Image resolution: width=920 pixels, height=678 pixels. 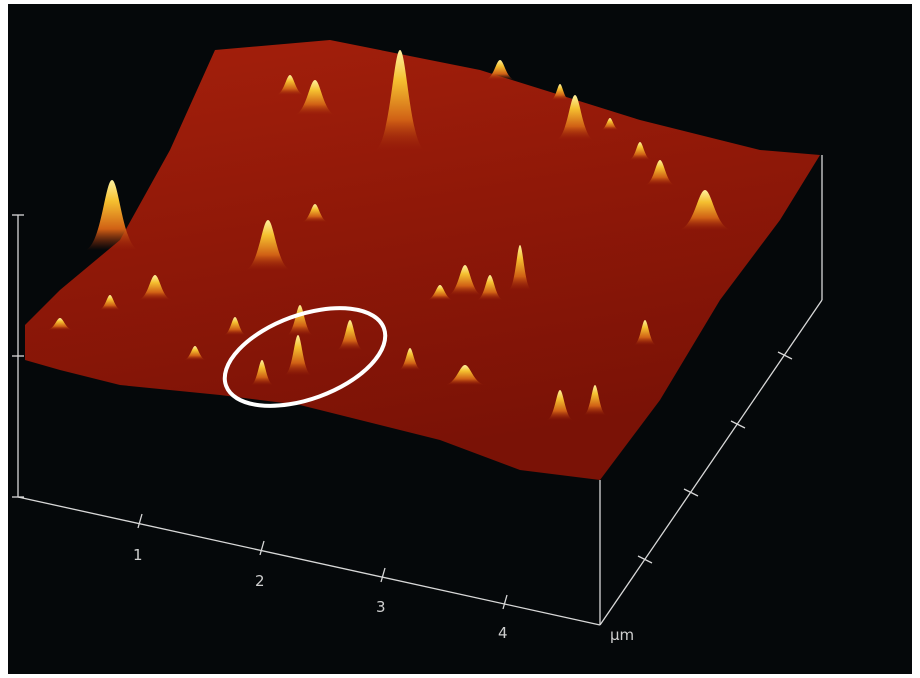 I want to click on x-tick-label: 4, so click(x=503, y=633).